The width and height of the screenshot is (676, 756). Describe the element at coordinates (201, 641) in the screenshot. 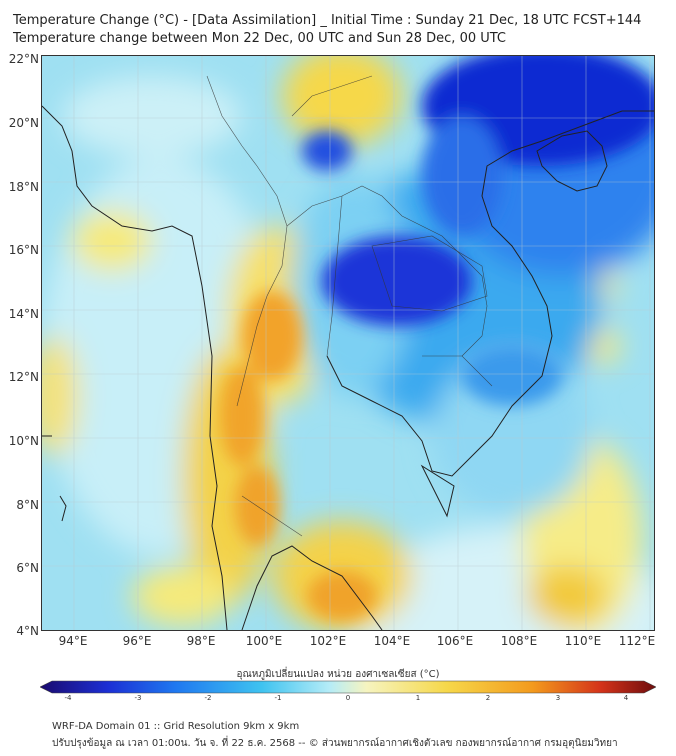

I see `lon-label: 98°E` at that location.